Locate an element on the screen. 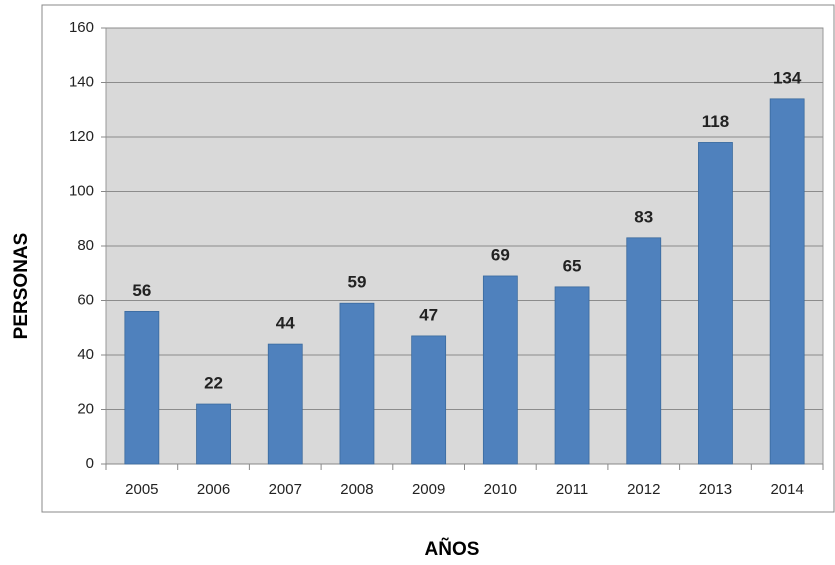 The height and width of the screenshot is (565, 835). y-tick-label: 100 is located at coordinates (81, 190).